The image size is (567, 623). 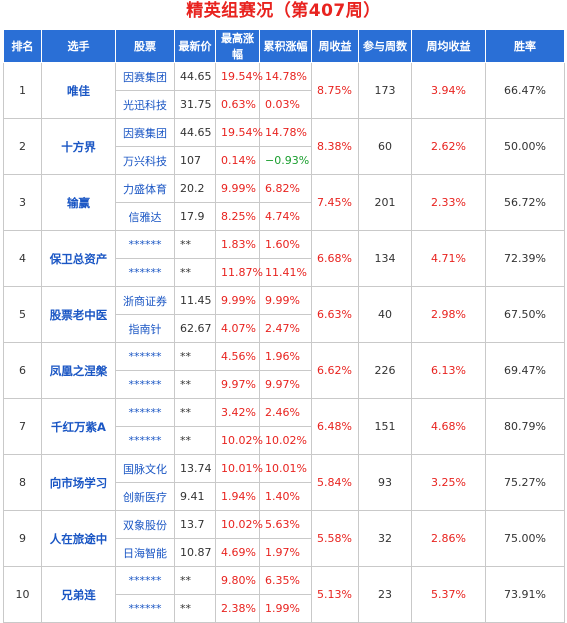 What do you see at coordinates (385, 538) in the screenshot?
I see `weeks-count: 32` at bounding box center [385, 538].